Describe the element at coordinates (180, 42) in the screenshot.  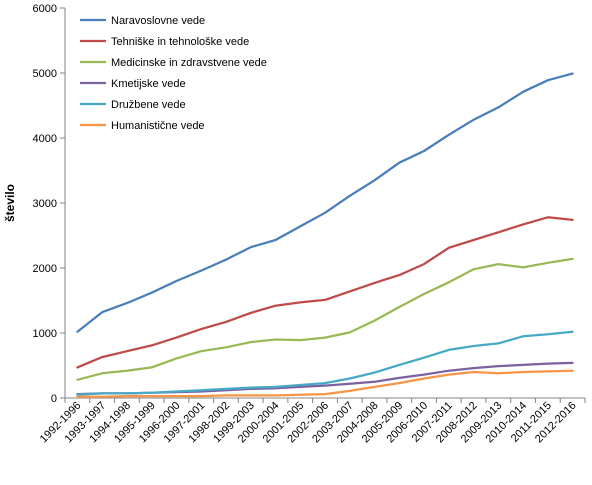
I see `legend-label-1: Tehniške in tehnološke vede` at that location.